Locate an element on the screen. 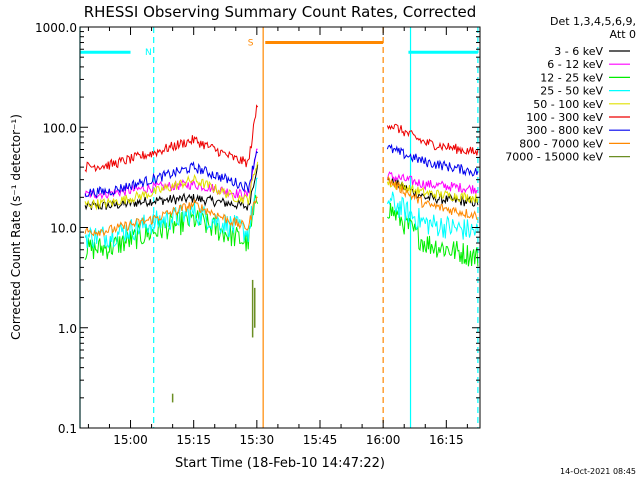  annotation-n: N is located at coordinates (148, 53).